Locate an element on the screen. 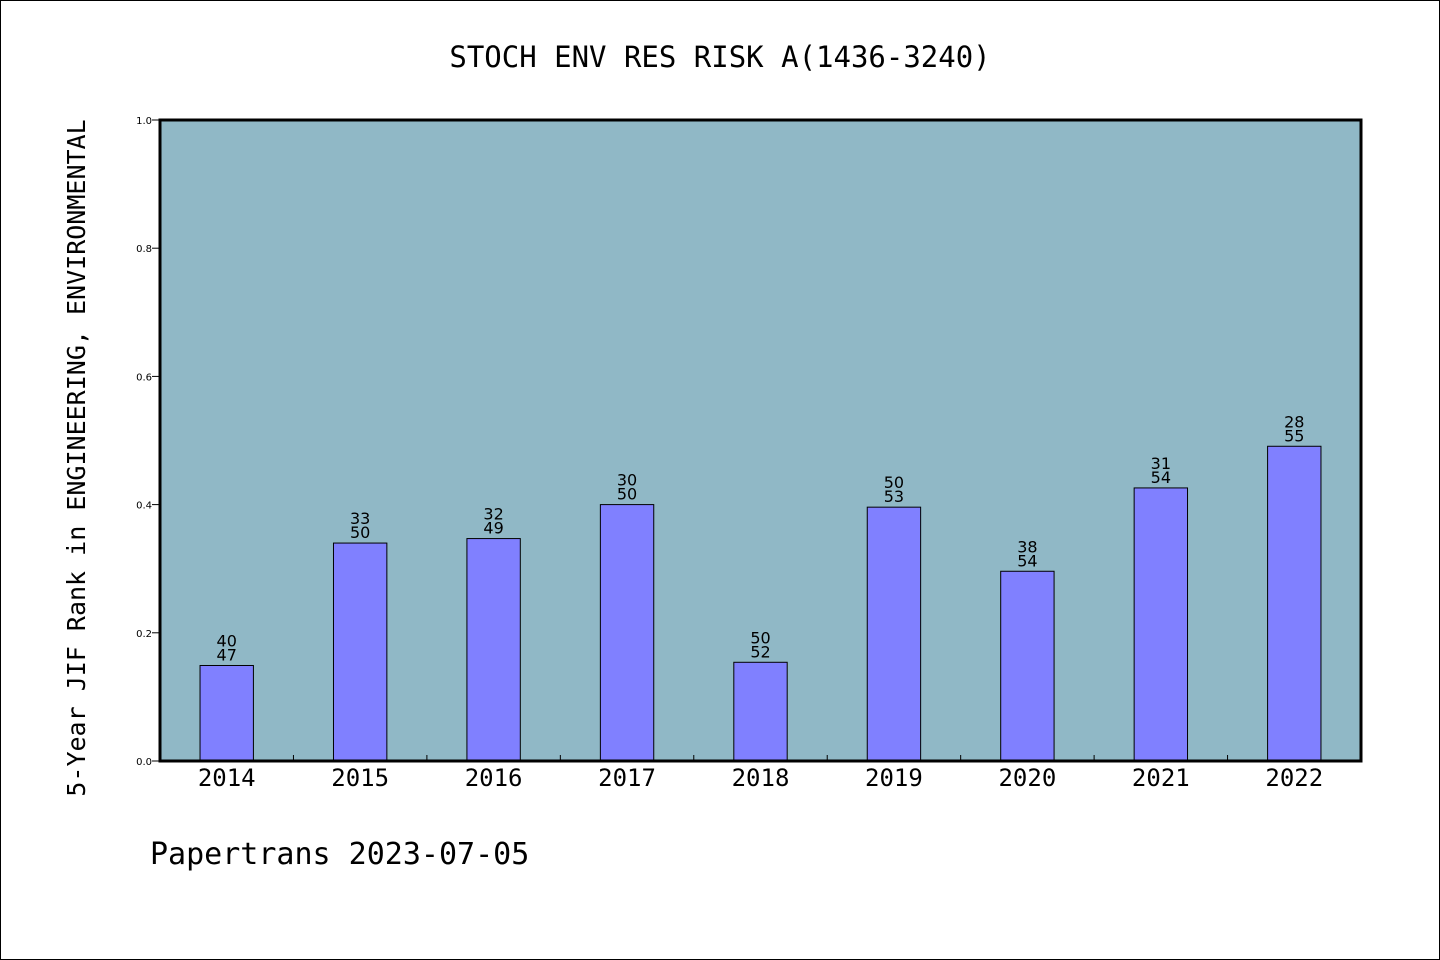  bar-2021 is located at coordinates (1161, 624).